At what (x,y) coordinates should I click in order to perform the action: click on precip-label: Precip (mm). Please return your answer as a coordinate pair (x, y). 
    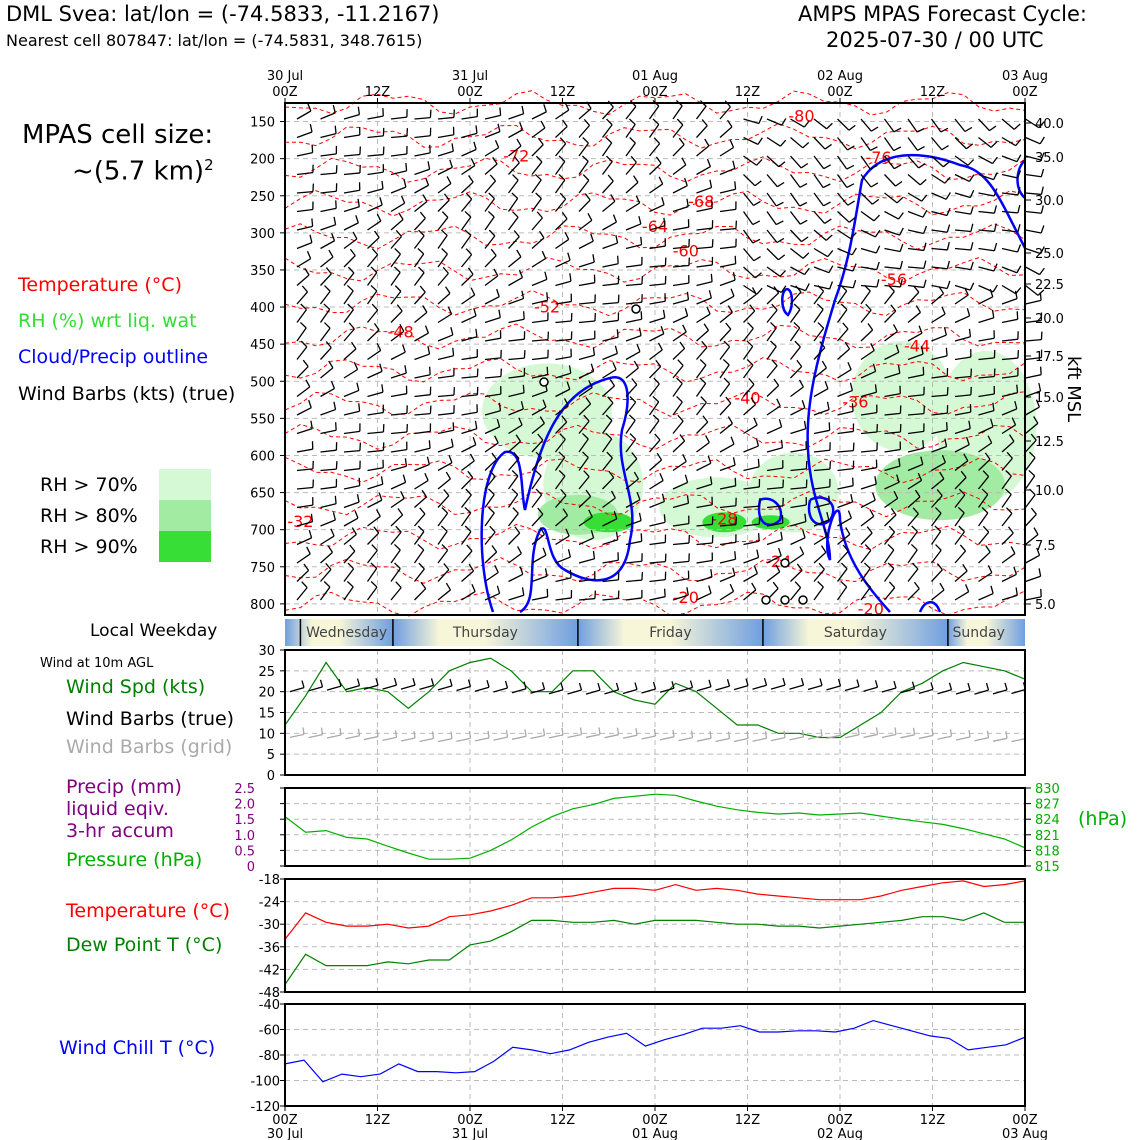
    Looking at the image, I should click on (124, 787).